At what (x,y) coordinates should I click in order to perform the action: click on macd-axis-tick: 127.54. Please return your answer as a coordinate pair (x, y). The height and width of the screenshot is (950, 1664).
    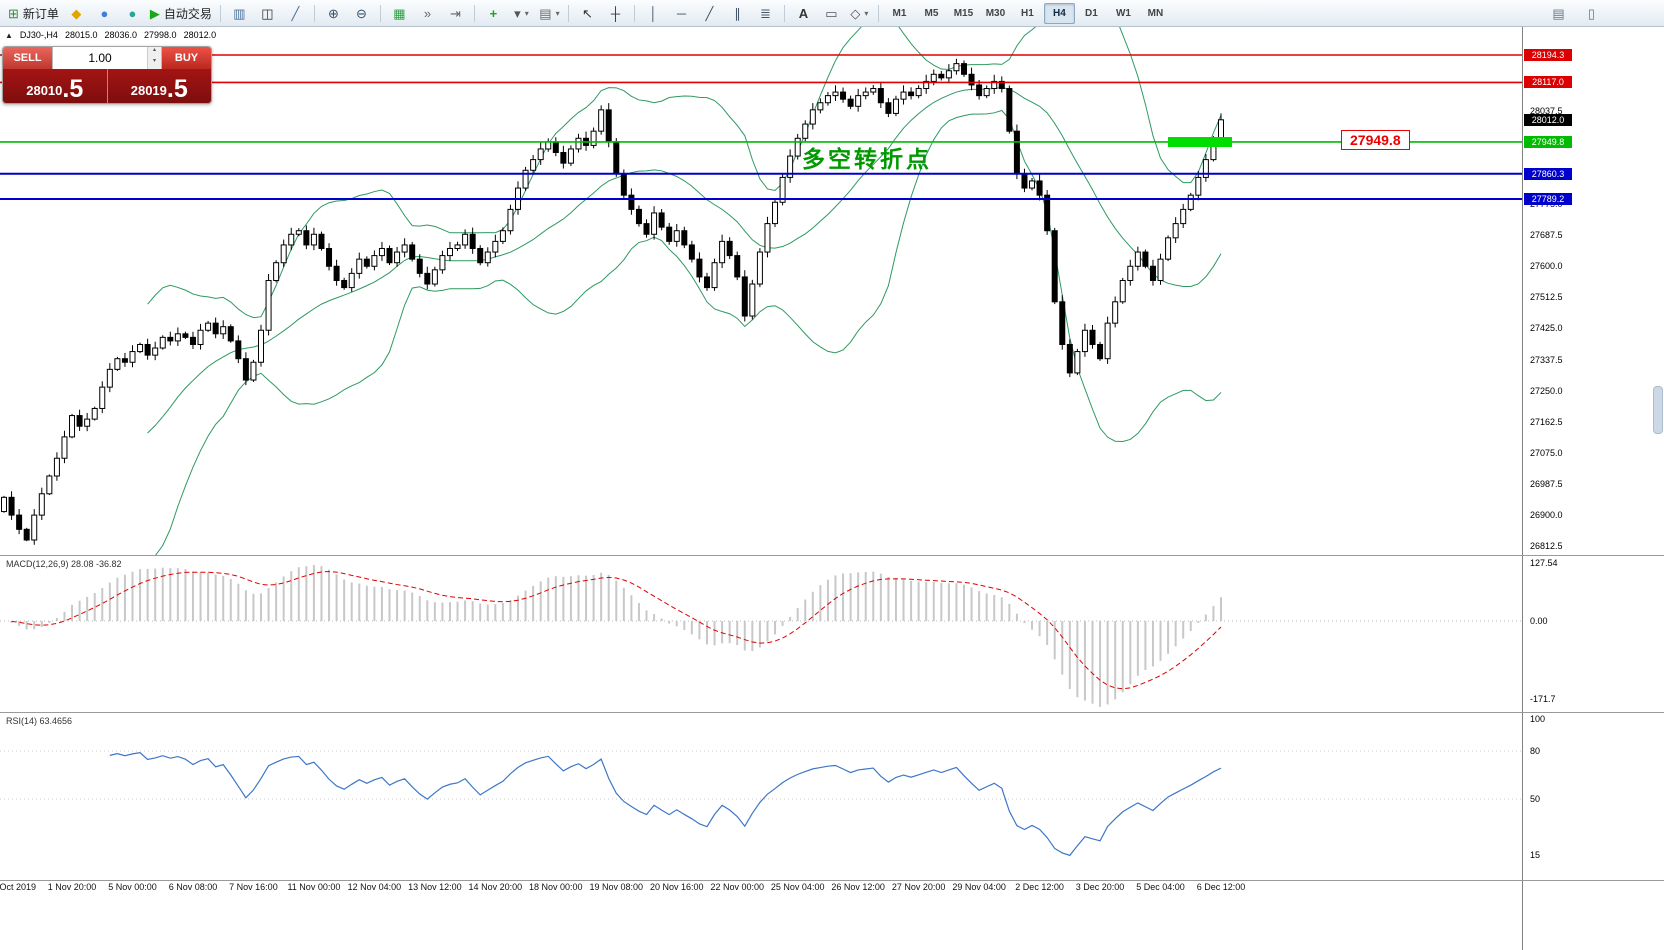
    Looking at the image, I should click on (1544, 563).